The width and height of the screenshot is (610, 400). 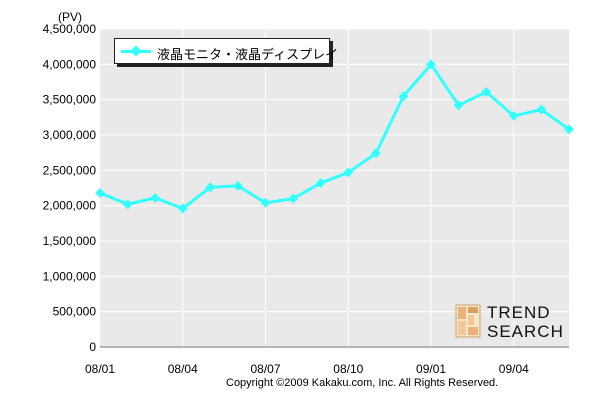 I want to click on y-tick-label: 1,500,000, so click(x=70, y=241).